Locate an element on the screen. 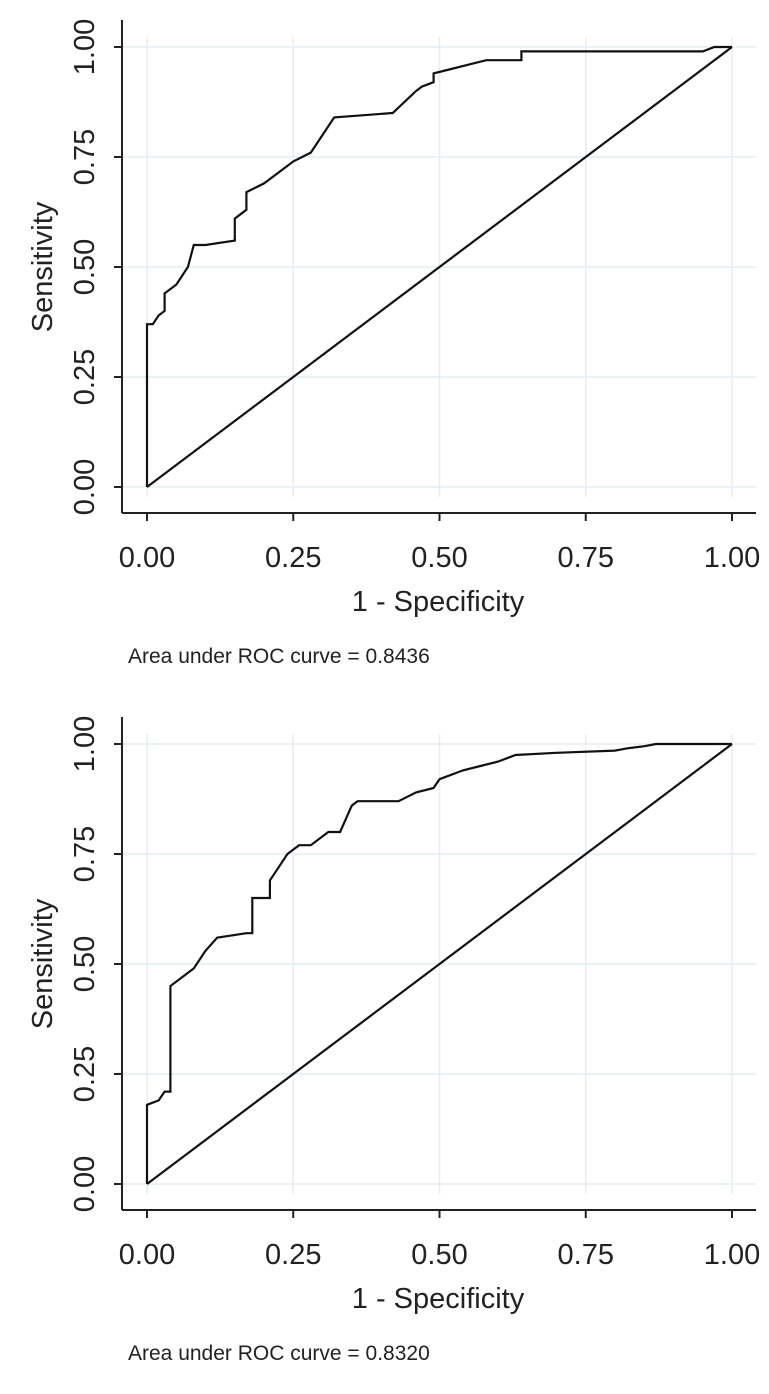 The image size is (769, 1394). auc-note: Area under ROC curve = 0.8436 is located at coordinates (279, 656).